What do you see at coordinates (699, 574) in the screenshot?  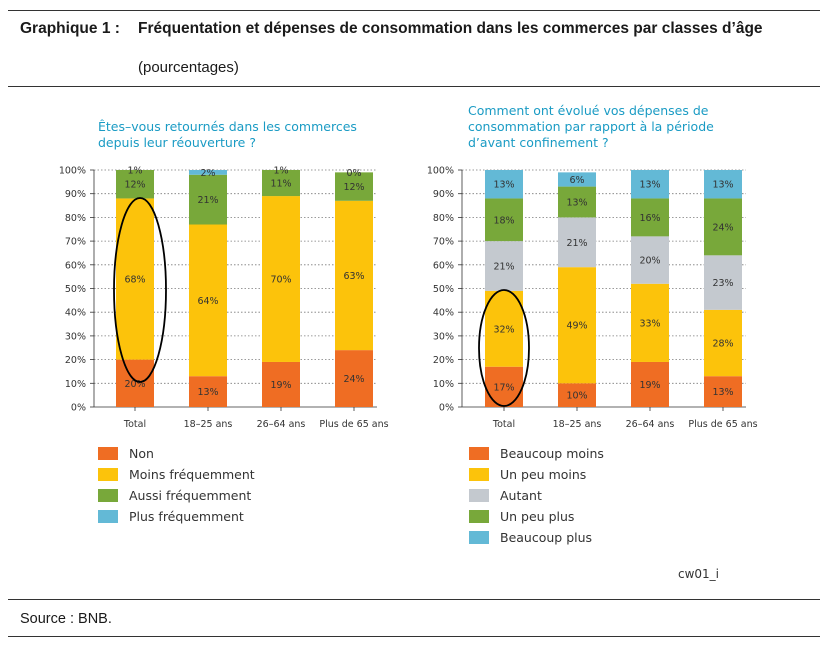 I see `figure-code: cw01_i` at bounding box center [699, 574].